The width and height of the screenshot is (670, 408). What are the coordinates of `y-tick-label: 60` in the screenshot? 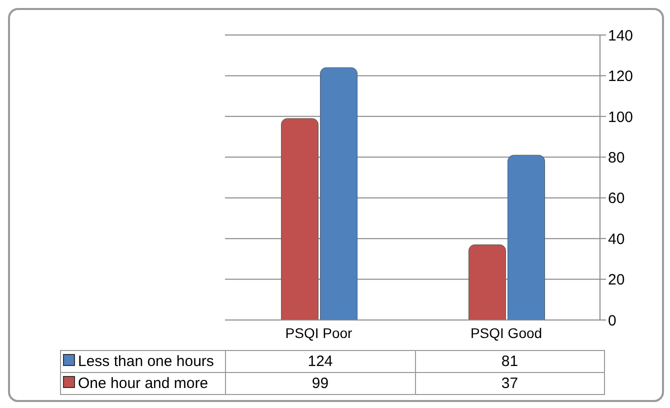 It's located at (616, 199).